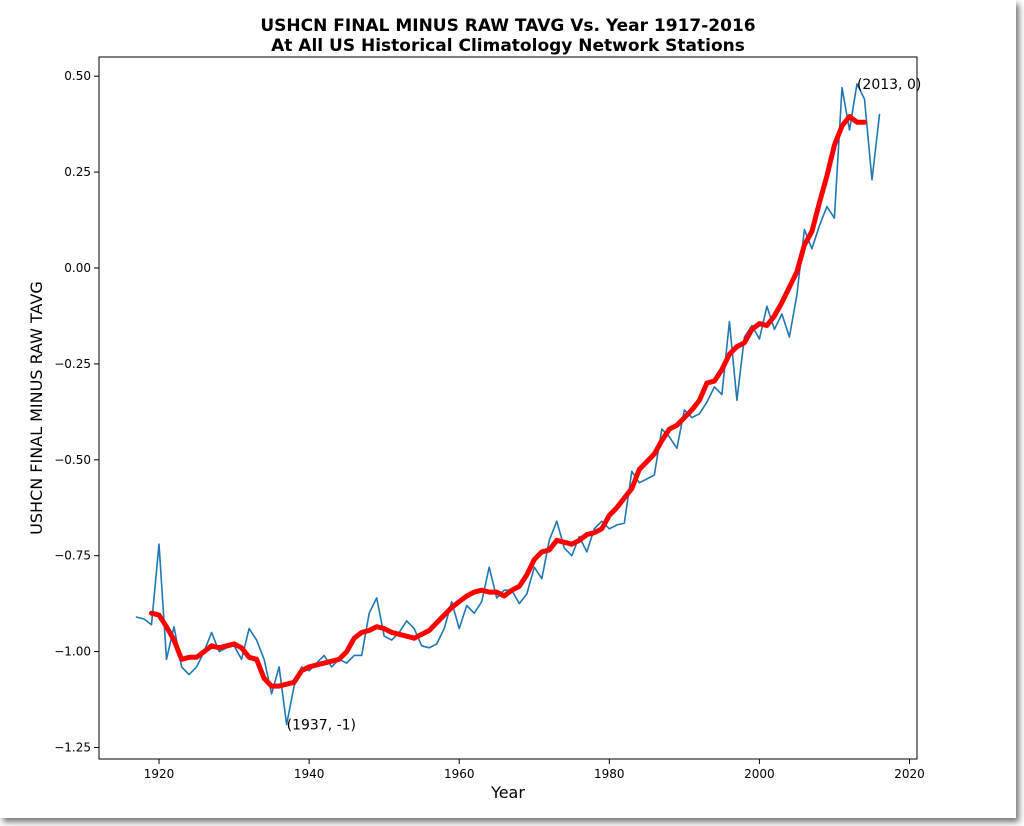 This screenshot has height=826, width=1024. What do you see at coordinates (534, 770) in the screenshot?
I see `x-axis: 1920 1940 1960 1980 2000 2020` at bounding box center [534, 770].